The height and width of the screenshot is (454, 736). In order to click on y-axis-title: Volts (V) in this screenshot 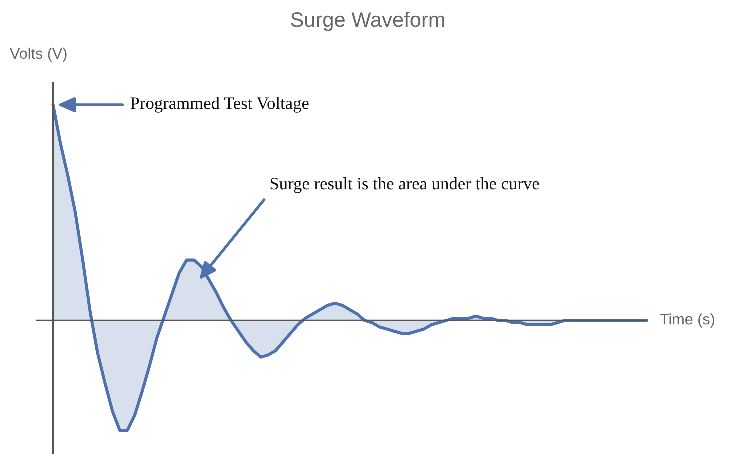, I will do `click(38, 55)`.